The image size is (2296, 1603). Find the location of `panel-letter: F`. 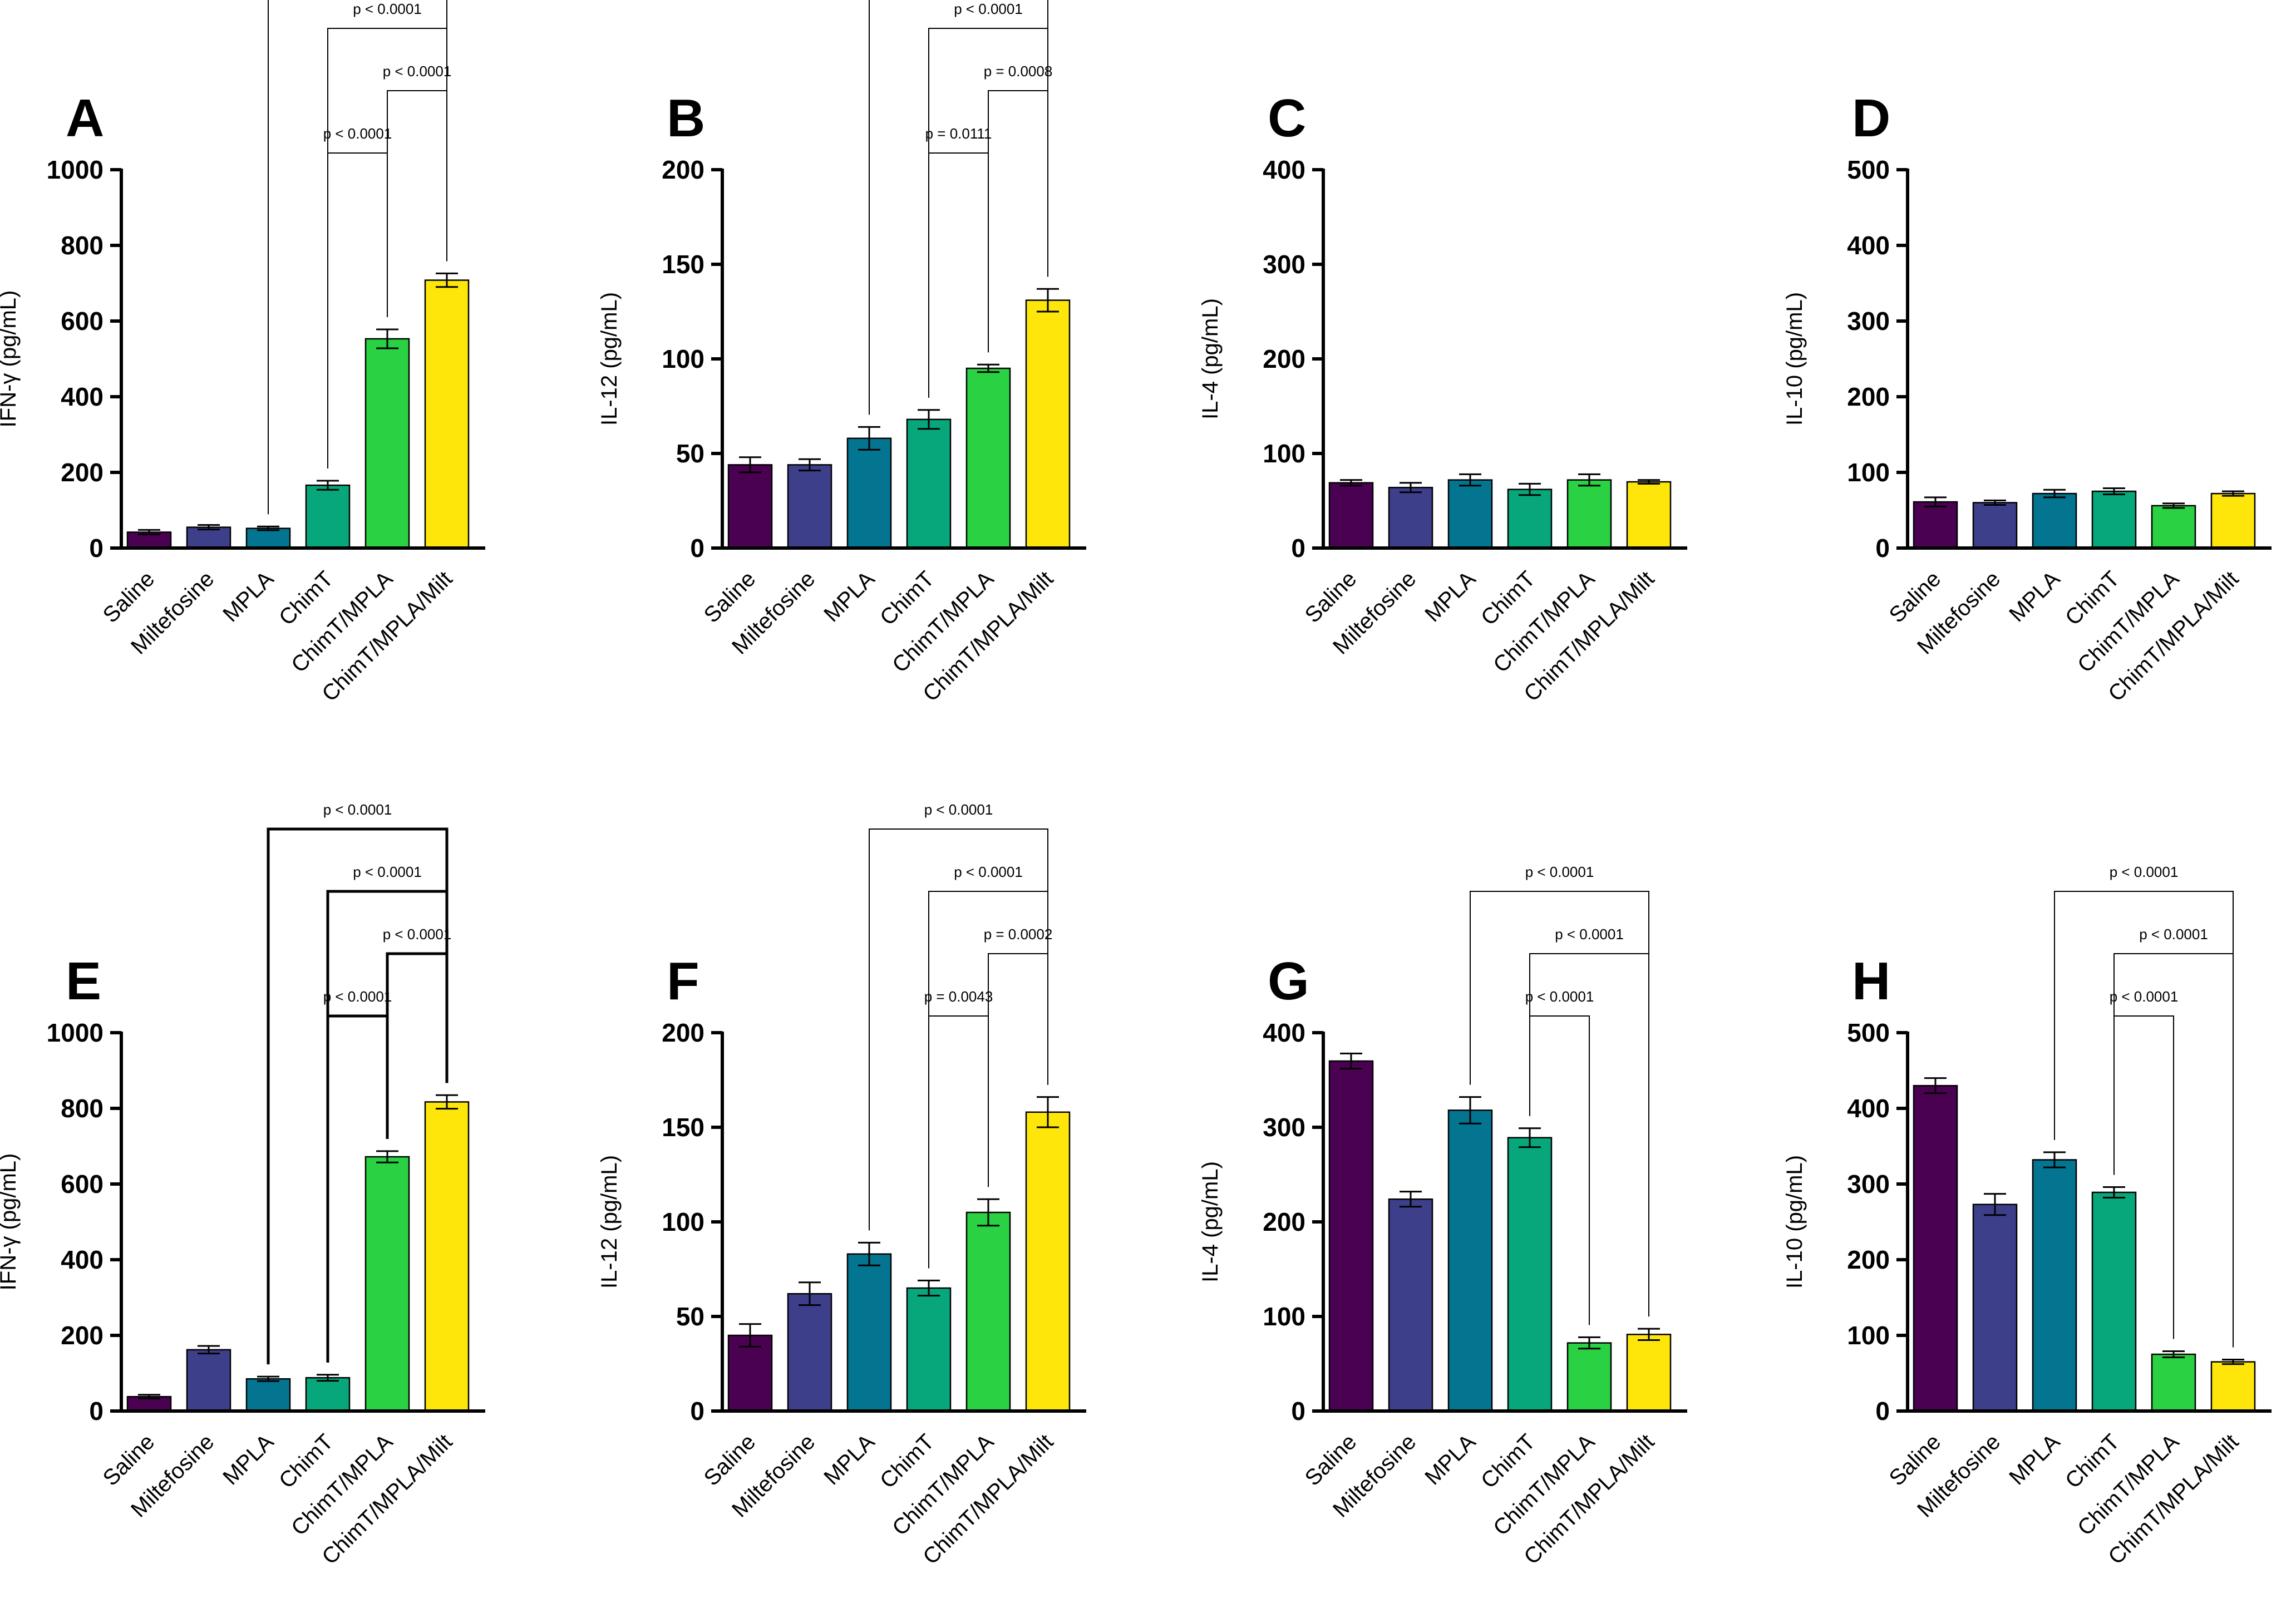

panel-letter: F is located at coordinates (683, 981).